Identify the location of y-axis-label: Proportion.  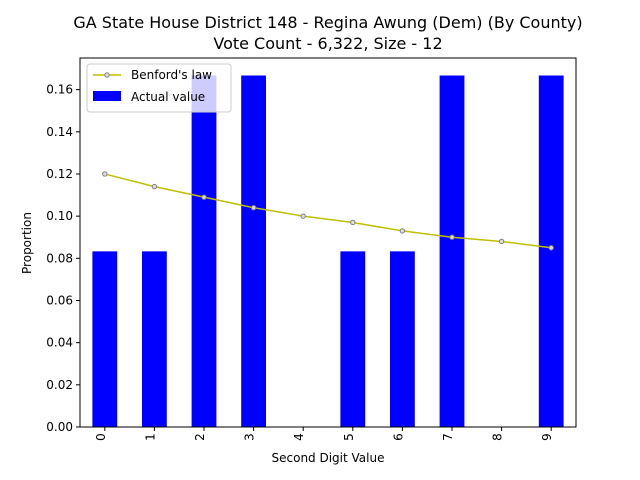
(27, 243).